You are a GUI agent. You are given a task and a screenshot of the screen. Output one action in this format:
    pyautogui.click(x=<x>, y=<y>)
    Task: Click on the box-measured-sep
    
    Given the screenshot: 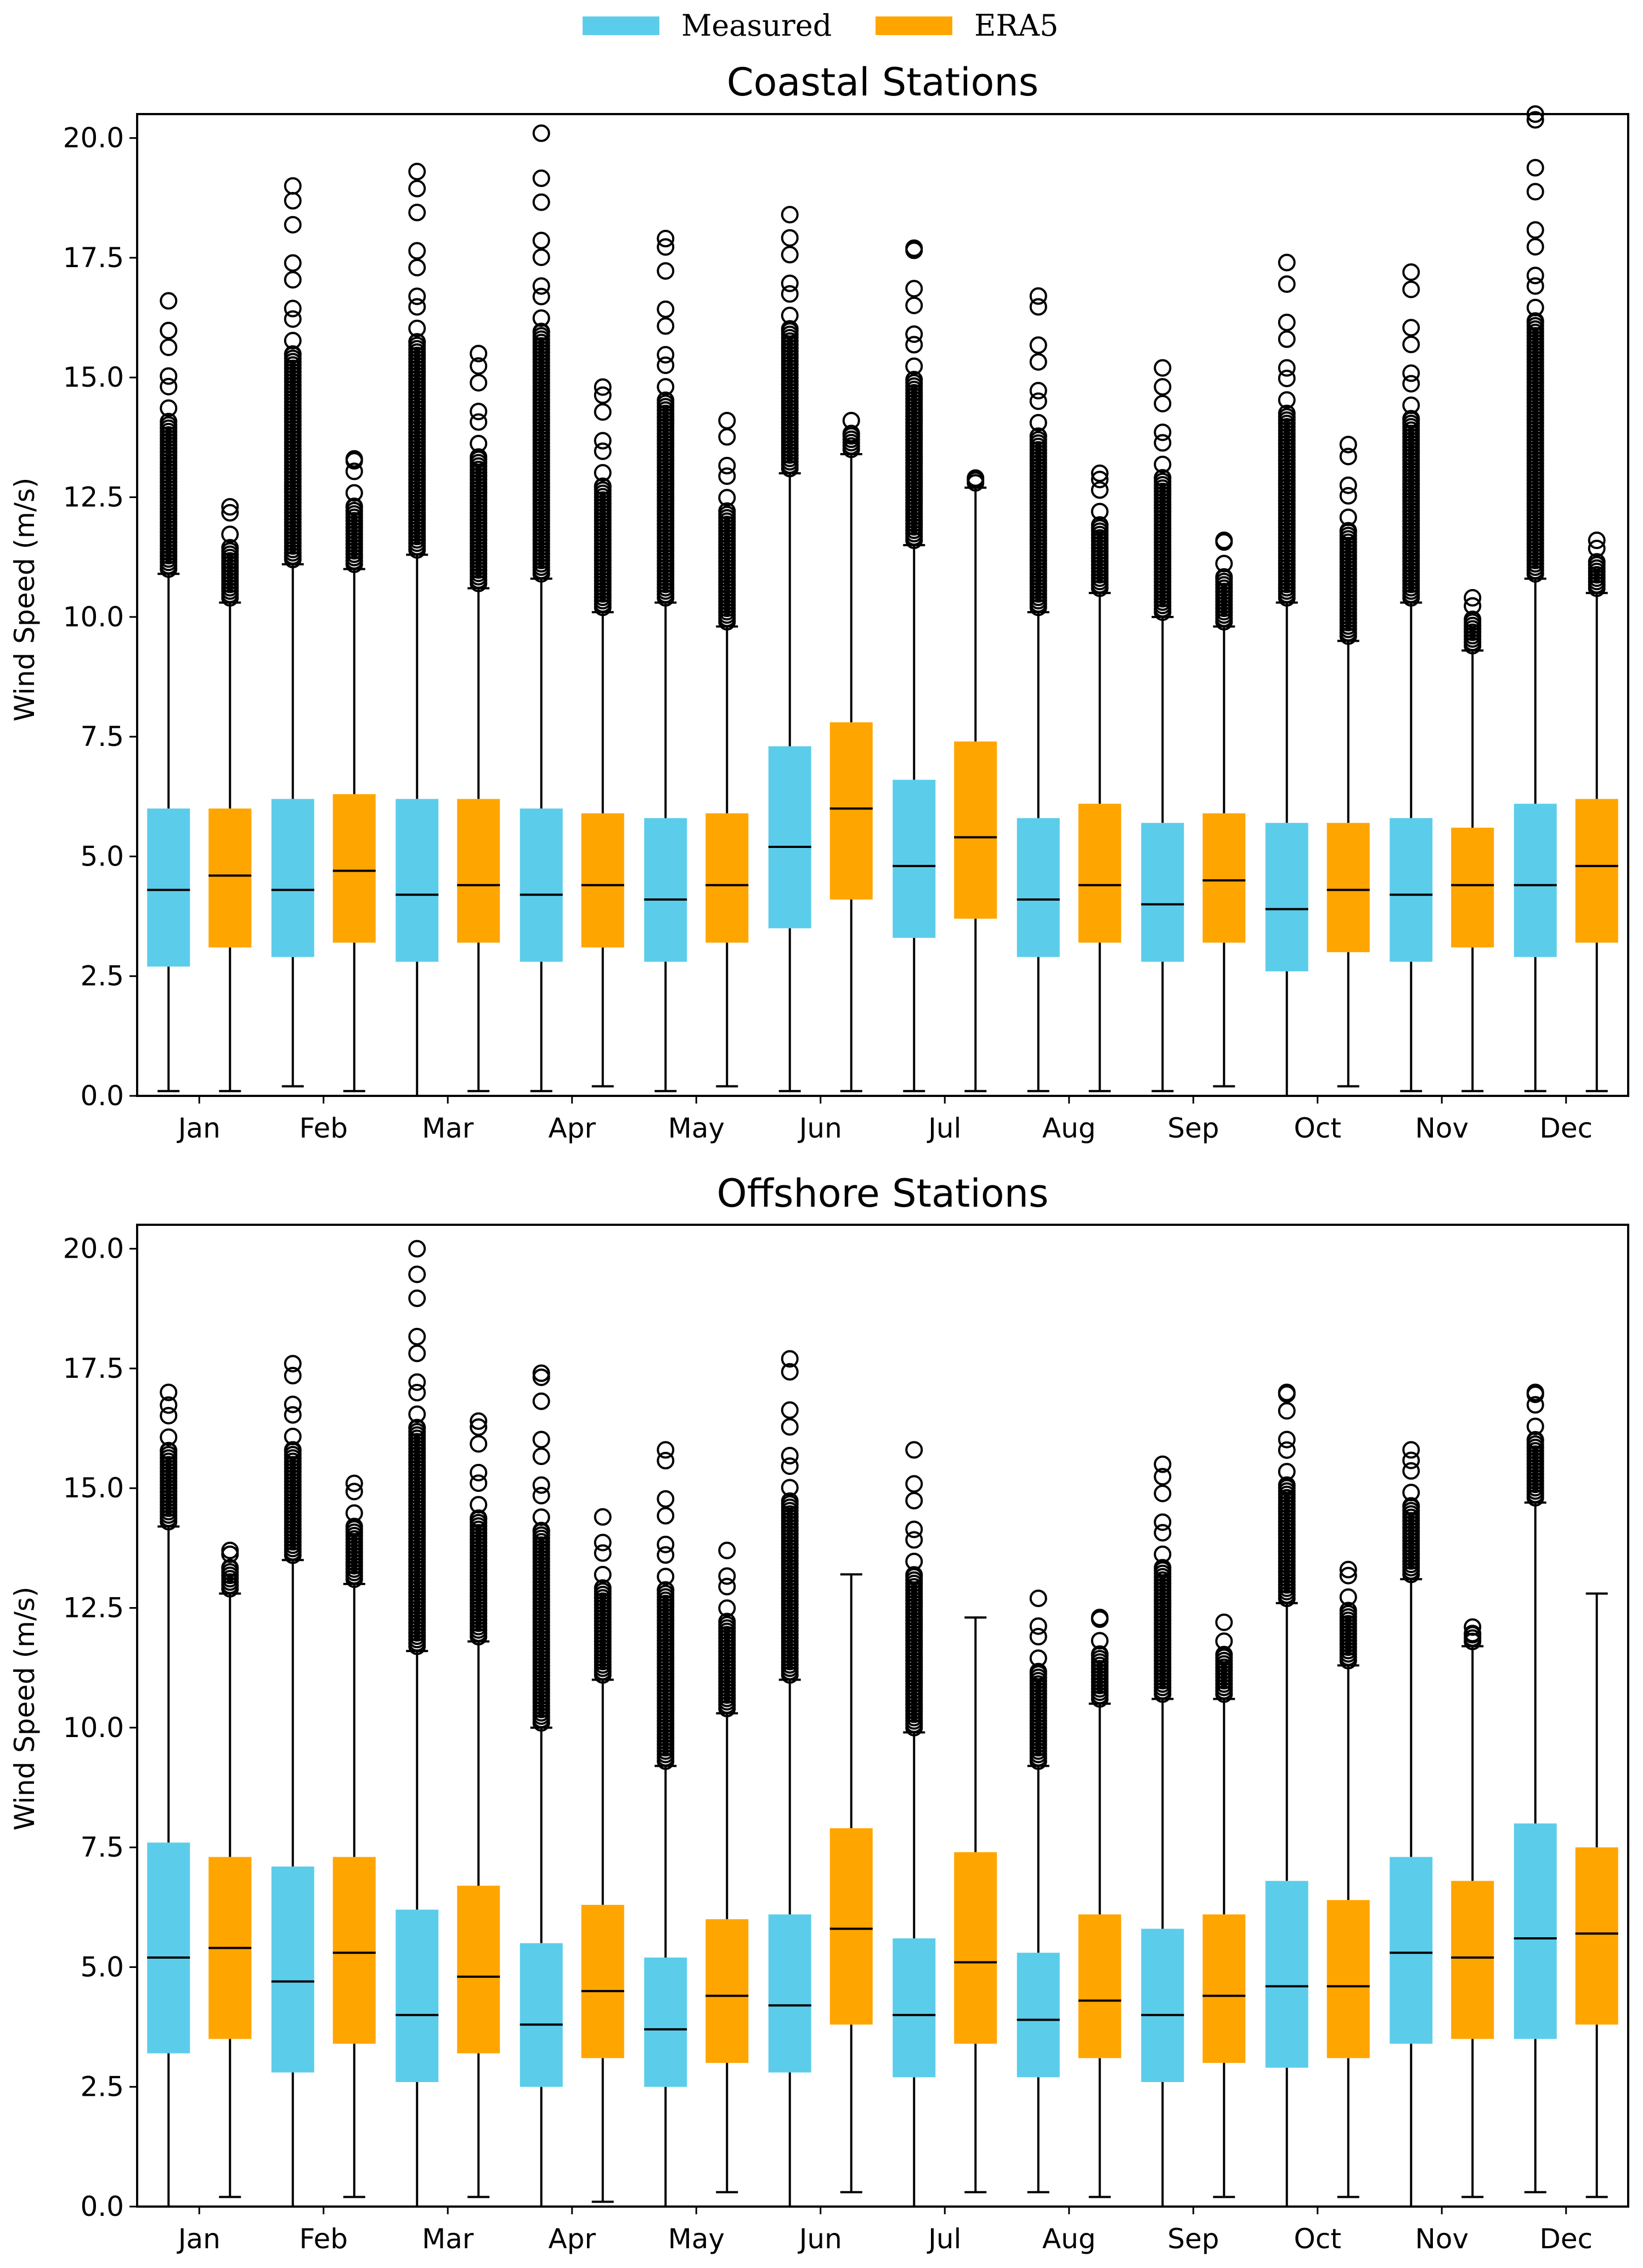 What is the action you would take?
    pyautogui.click(x=1162, y=726)
    